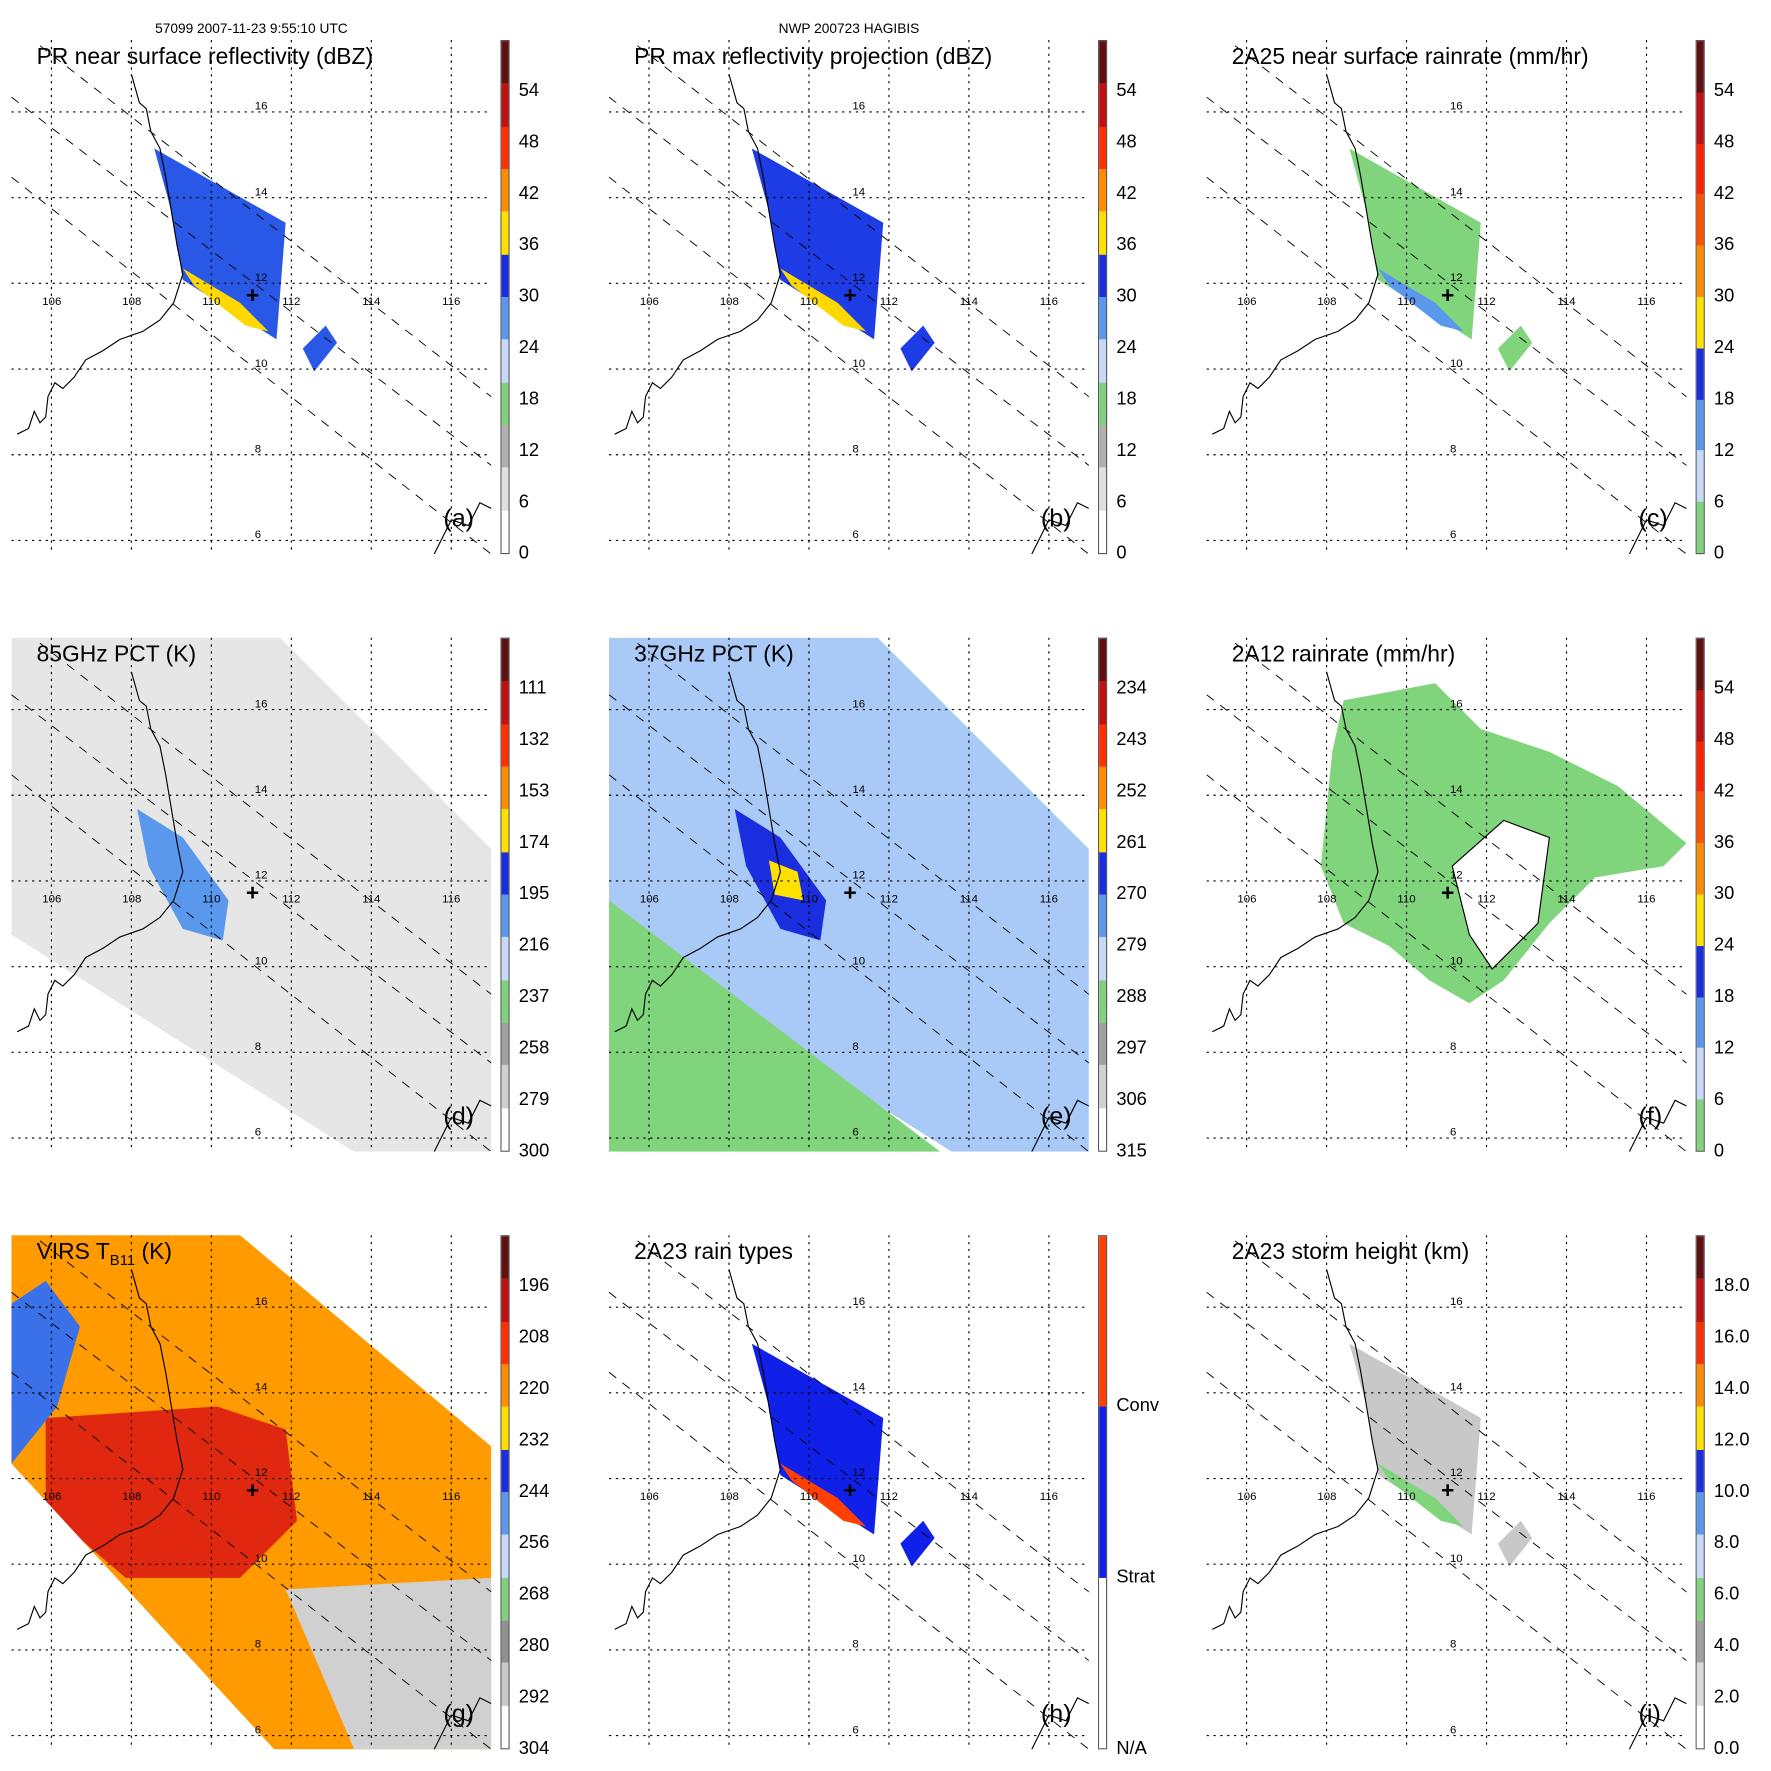 The image size is (1771, 1771). Describe the element at coordinates (523, 502) in the screenshot. I see `colorbar-tick-label: 6` at that location.